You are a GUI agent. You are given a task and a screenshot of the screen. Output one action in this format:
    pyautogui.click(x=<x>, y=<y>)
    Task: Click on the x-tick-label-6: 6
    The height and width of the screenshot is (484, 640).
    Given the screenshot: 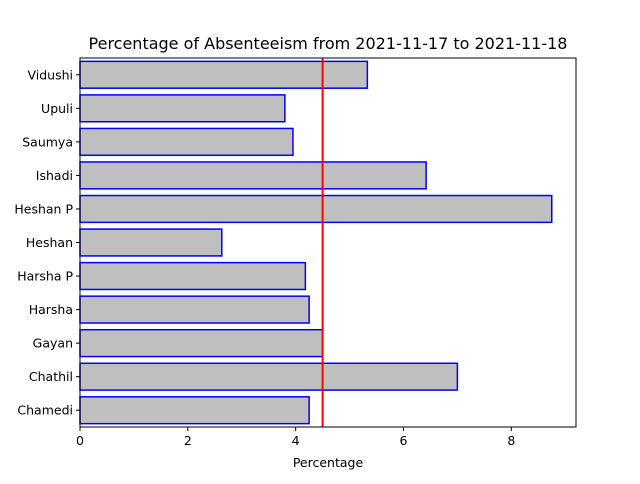 What is the action you would take?
    pyautogui.click(x=404, y=440)
    